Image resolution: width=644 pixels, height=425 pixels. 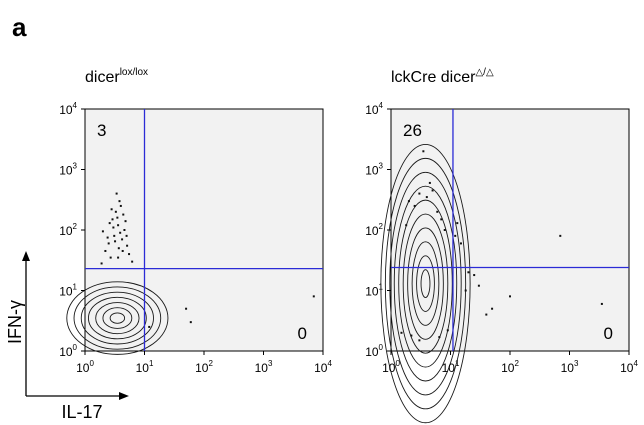 I want to click on shared-axis-arrows, so click(x=75, y=325).